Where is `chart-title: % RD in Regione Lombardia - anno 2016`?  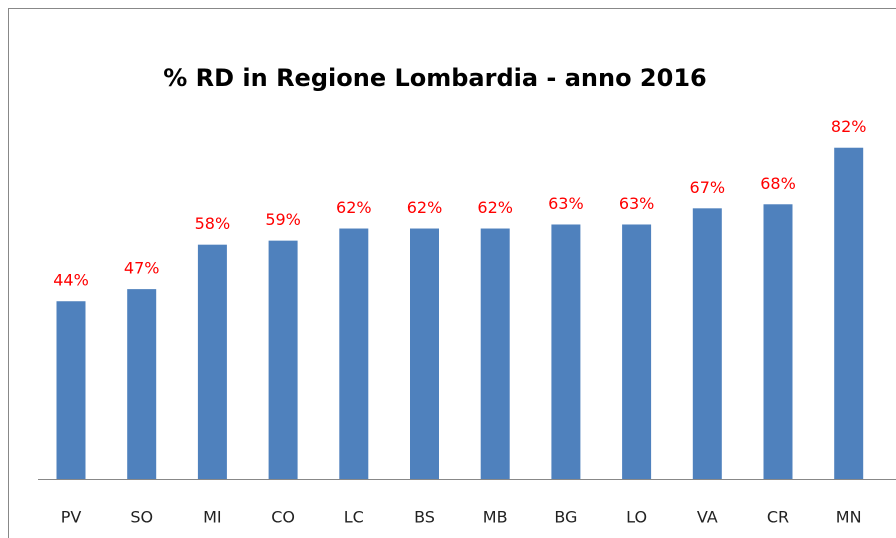 chart-title: % RD in Regione Lombardia - anno 2016 is located at coordinates (434, 78).